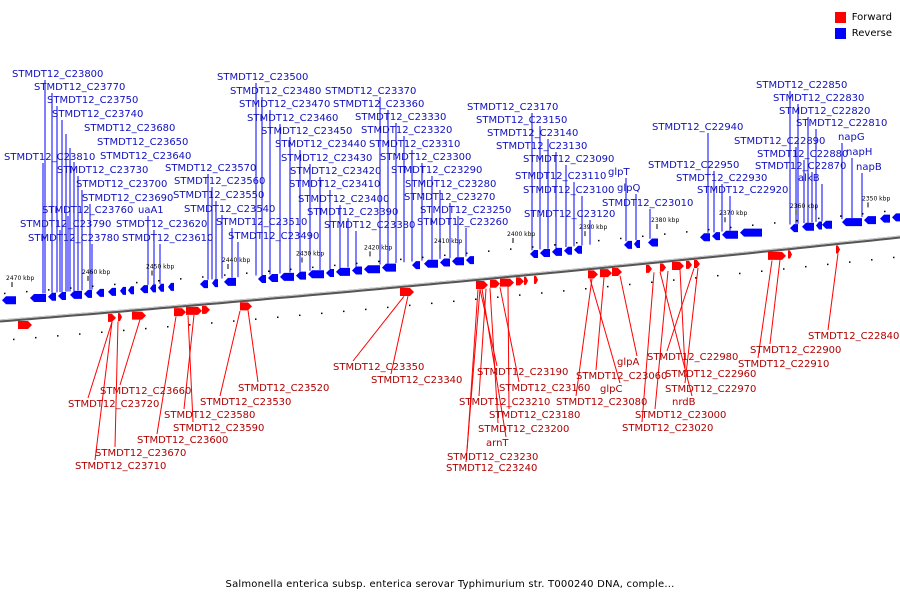  I want to click on reverse-gene-label: STMDT12_C23310, so click(414, 144).